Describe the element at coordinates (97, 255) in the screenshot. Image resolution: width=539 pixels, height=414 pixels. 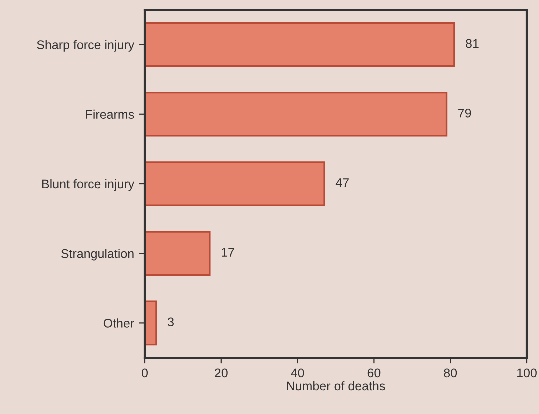
I see `y-tick-label: Strangulation` at that location.